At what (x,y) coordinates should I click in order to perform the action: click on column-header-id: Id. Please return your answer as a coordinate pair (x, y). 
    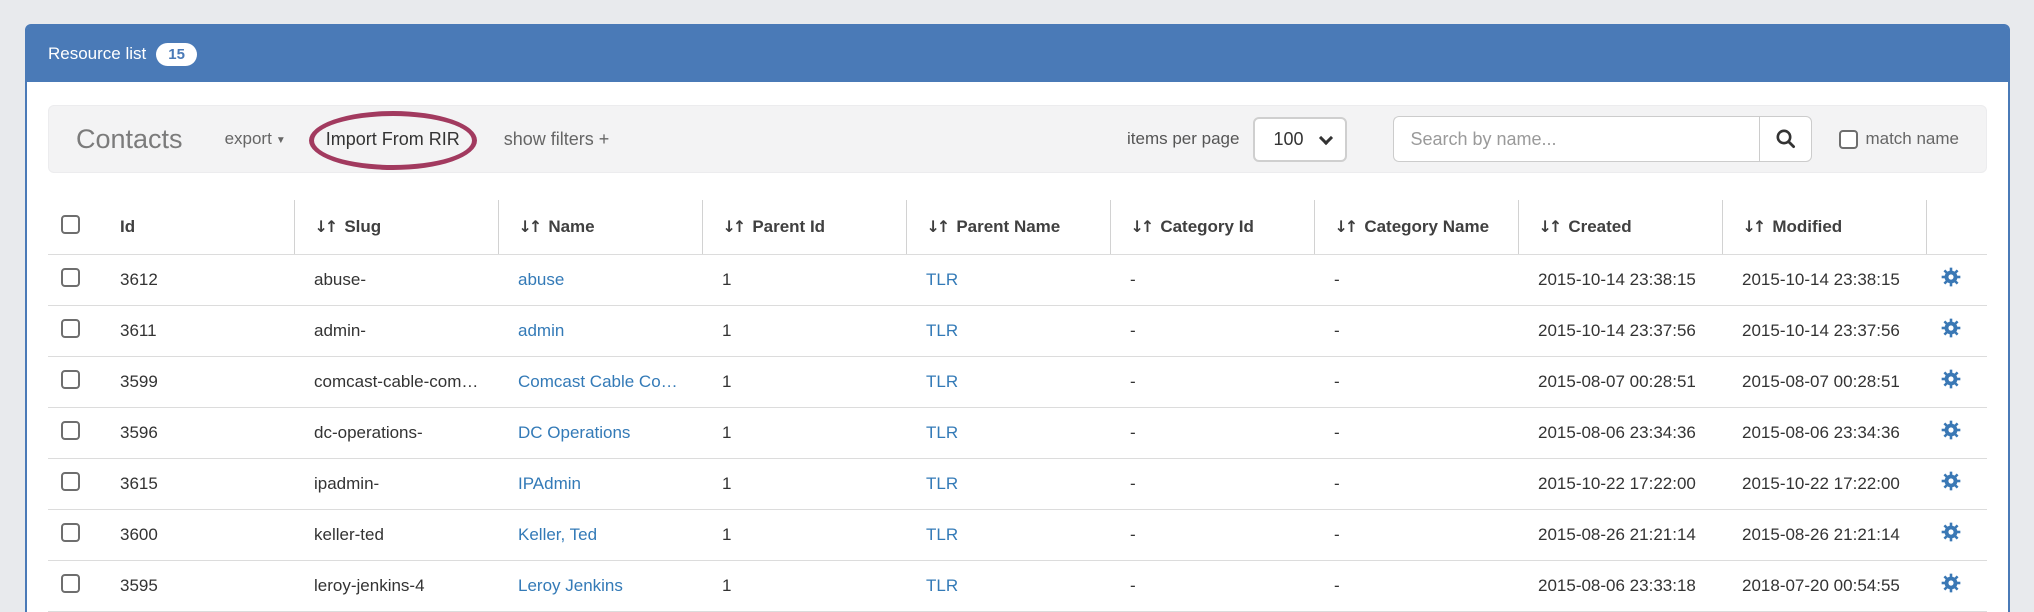
    Looking at the image, I should click on (197, 227).